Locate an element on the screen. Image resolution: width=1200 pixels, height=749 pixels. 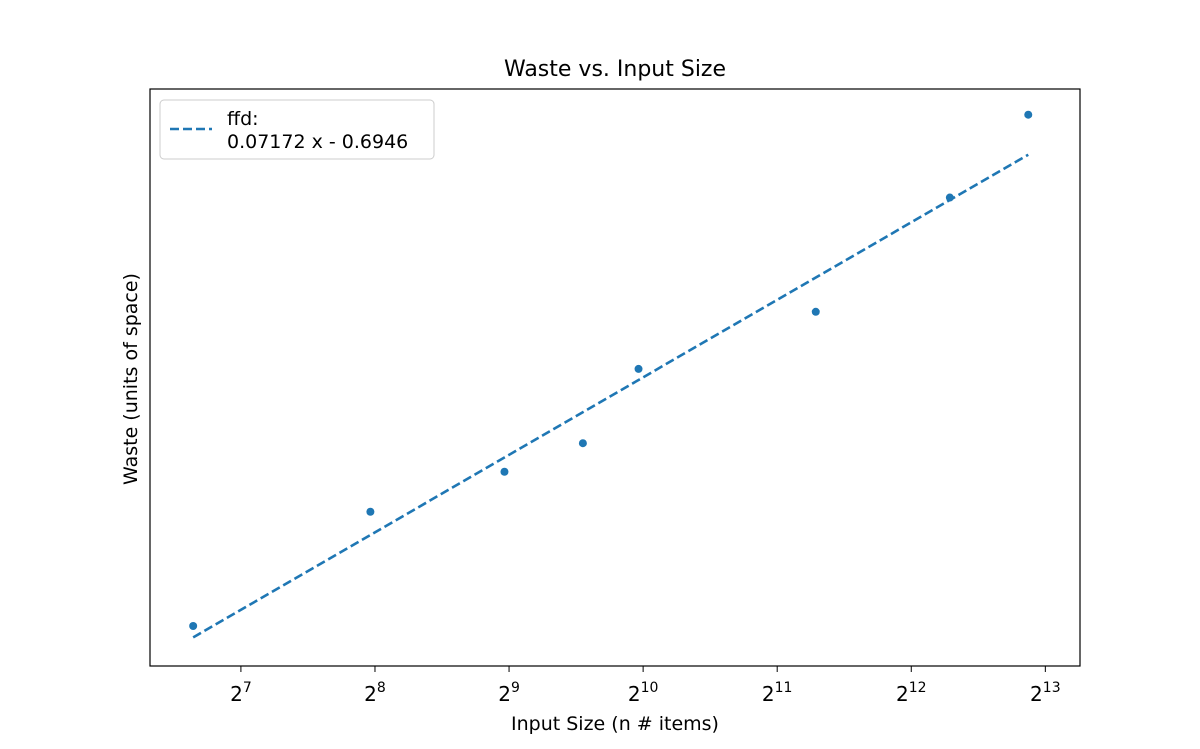
x-tick-label: 27 is located at coordinates (241, 693).